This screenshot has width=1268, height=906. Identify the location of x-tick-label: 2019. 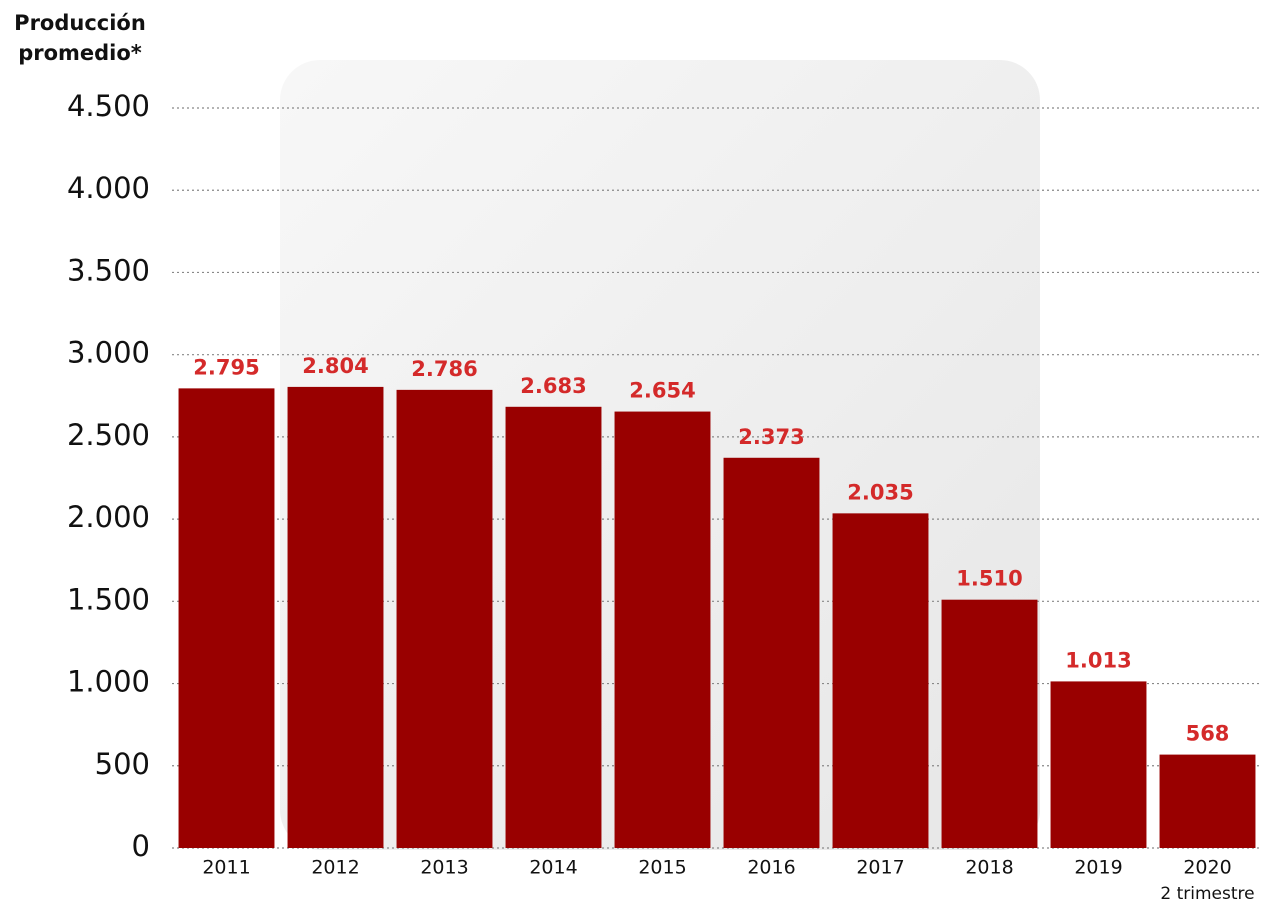
(1098, 868).